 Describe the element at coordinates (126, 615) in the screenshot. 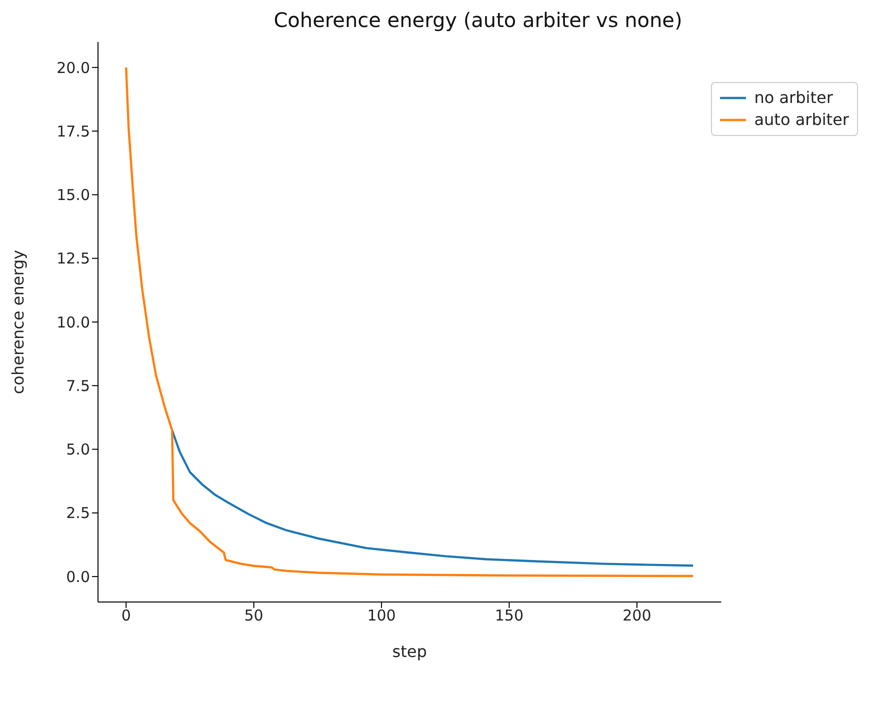

I see `x-tick-label: 0` at that location.